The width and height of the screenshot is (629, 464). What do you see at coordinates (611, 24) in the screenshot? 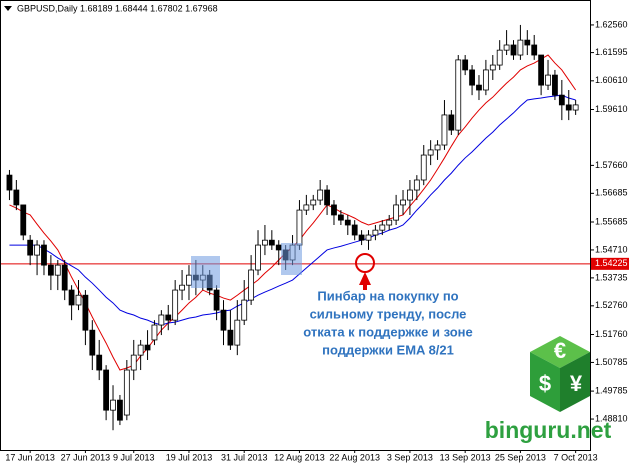
I see `y-tick-label: 1.62560` at bounding box center [611, 24].